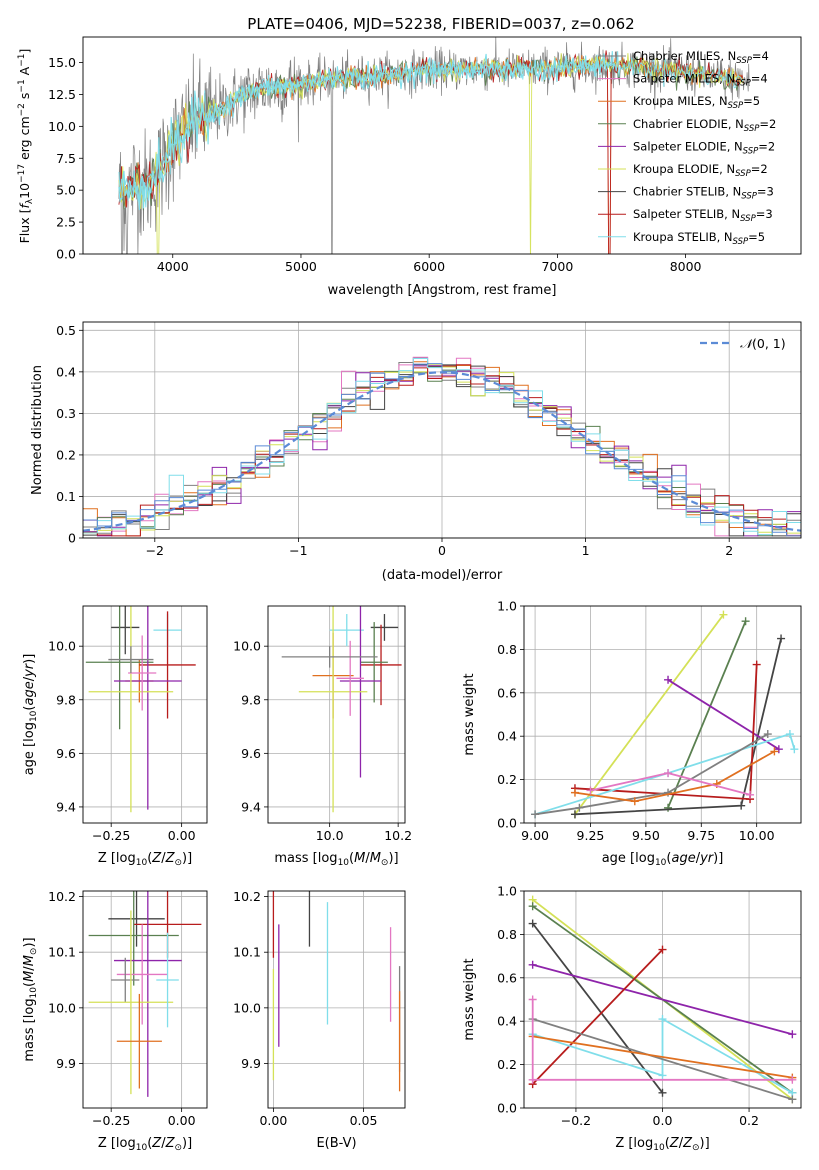  I want to click on legend-entry: Chabrier MILES, NSSP=4, so click(701, 57).